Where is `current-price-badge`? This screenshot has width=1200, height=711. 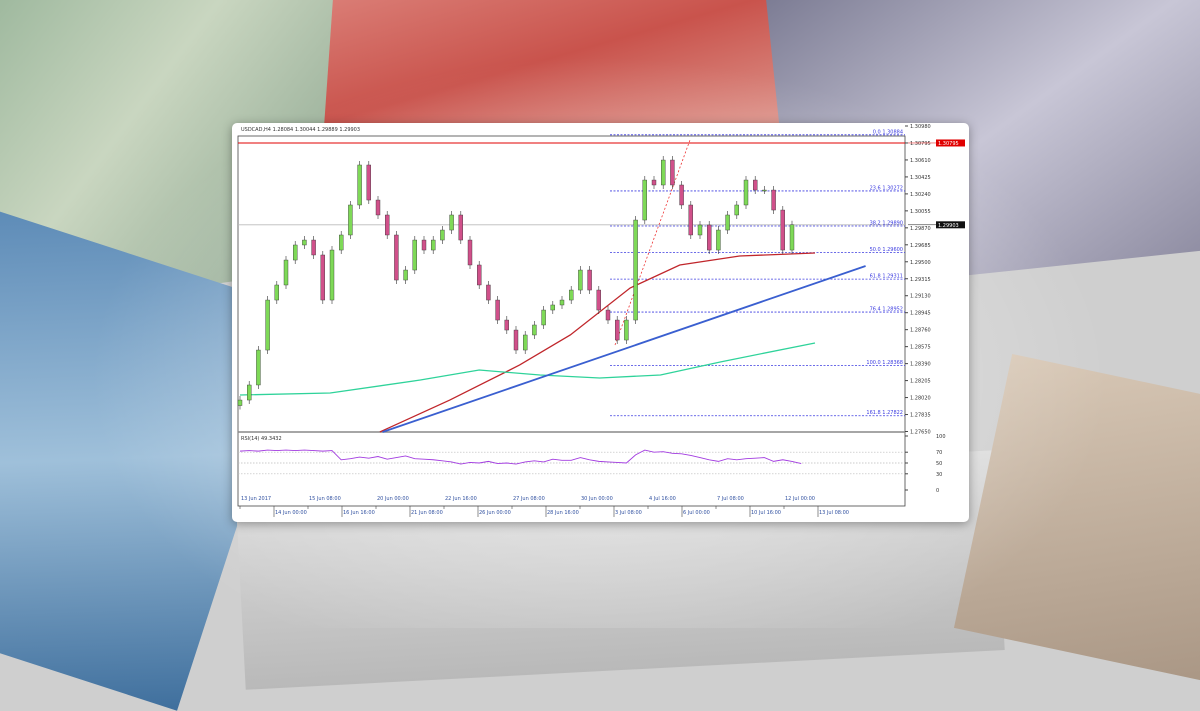
current-price-badge is located at coordinates (950, 225).